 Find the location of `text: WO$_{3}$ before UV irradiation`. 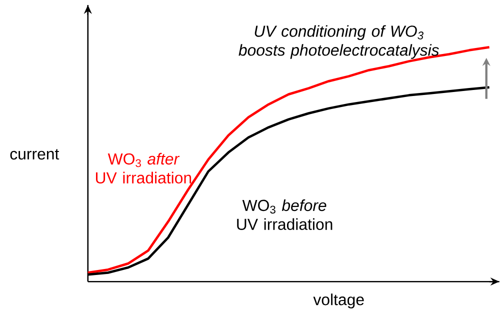

text: WO$_{3}$ before UV irradiation is located at coordinates (284, 215).